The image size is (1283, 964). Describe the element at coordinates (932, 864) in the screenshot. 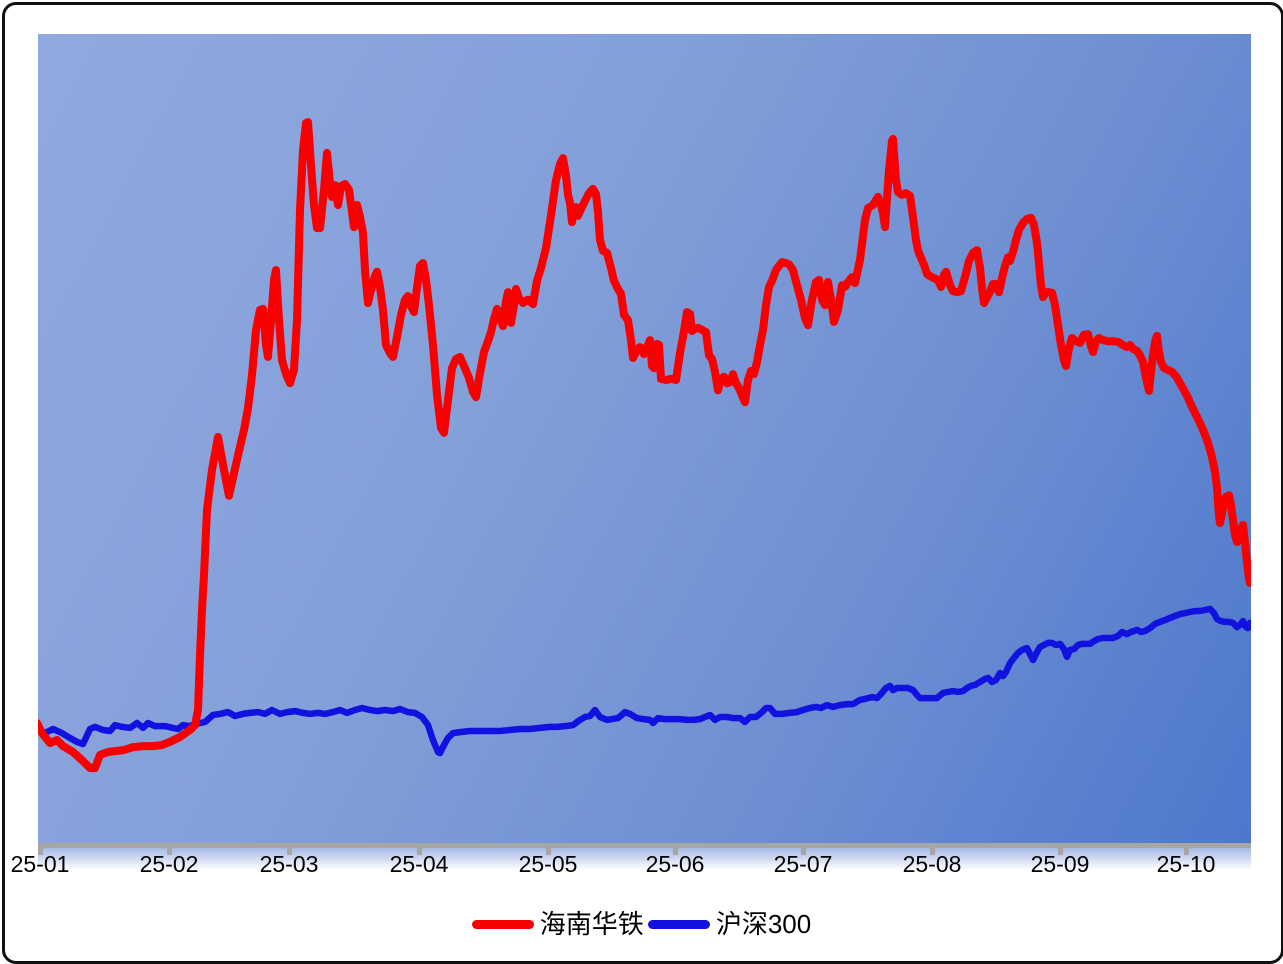

I see `x-axis-tick-label: 25-08` at that location.